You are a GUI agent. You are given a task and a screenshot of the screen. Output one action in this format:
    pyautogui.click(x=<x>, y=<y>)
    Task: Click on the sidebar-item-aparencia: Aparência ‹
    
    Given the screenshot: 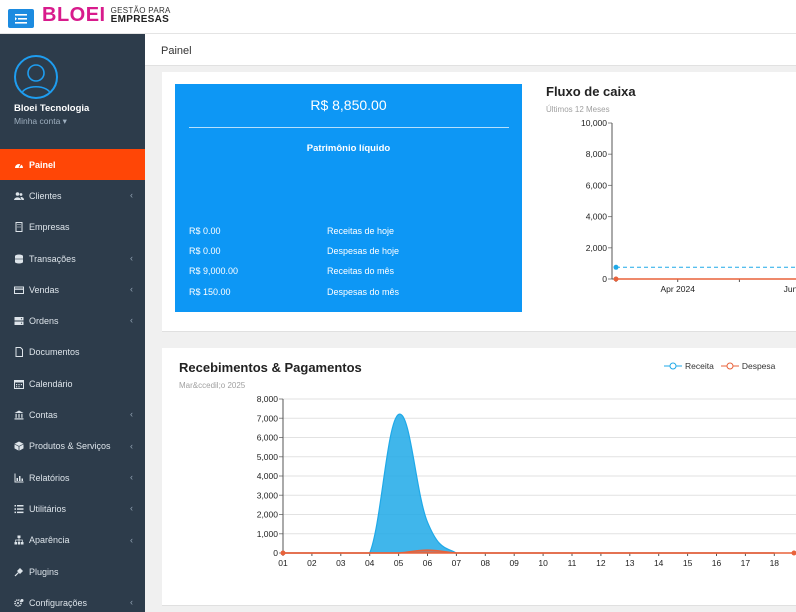 What is the action you would take?
    pyautogui.click(x=72, y=540)
    